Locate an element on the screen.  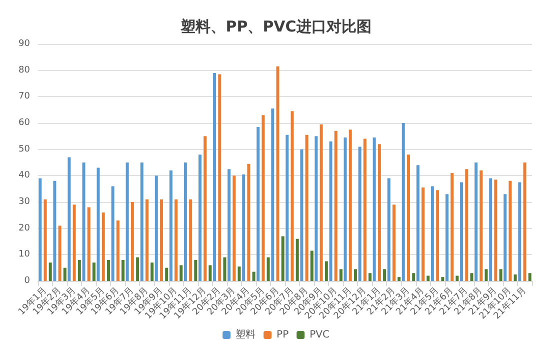
y-tick-label: 90 is located at coordinates (24, 44).